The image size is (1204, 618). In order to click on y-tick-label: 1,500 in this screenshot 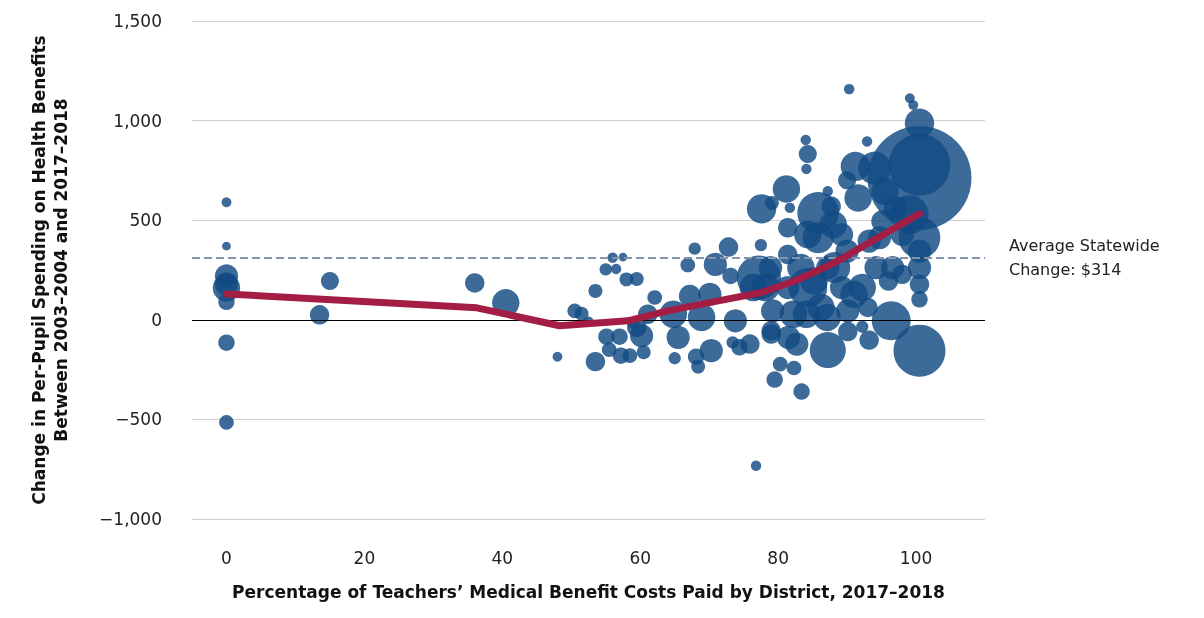, I will do `click(137, 21)`.